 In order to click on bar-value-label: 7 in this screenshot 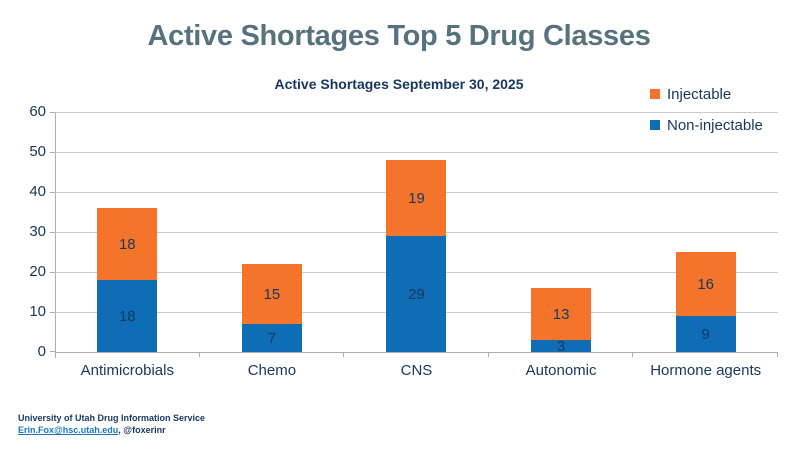, I will do `click(272, 338)`.